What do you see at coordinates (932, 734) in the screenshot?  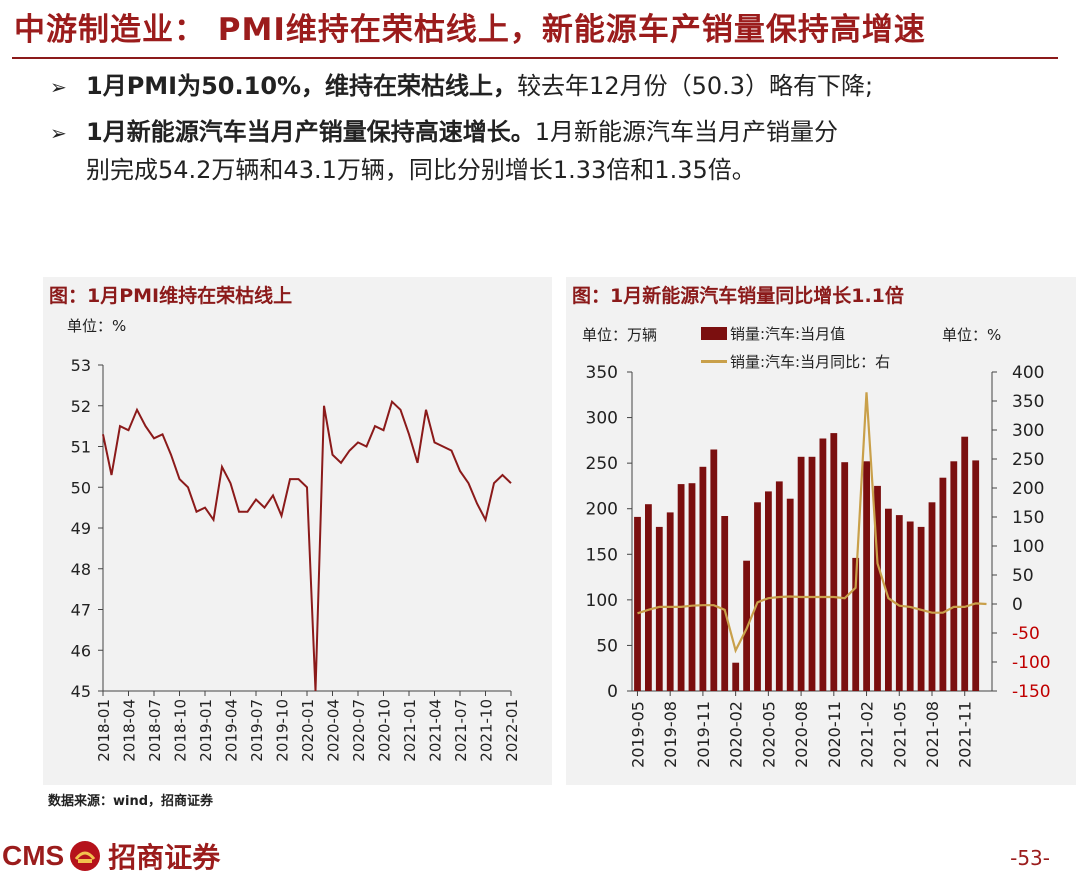 I see `x-tick-label: 2021-08` at bounding box center [932, 734].